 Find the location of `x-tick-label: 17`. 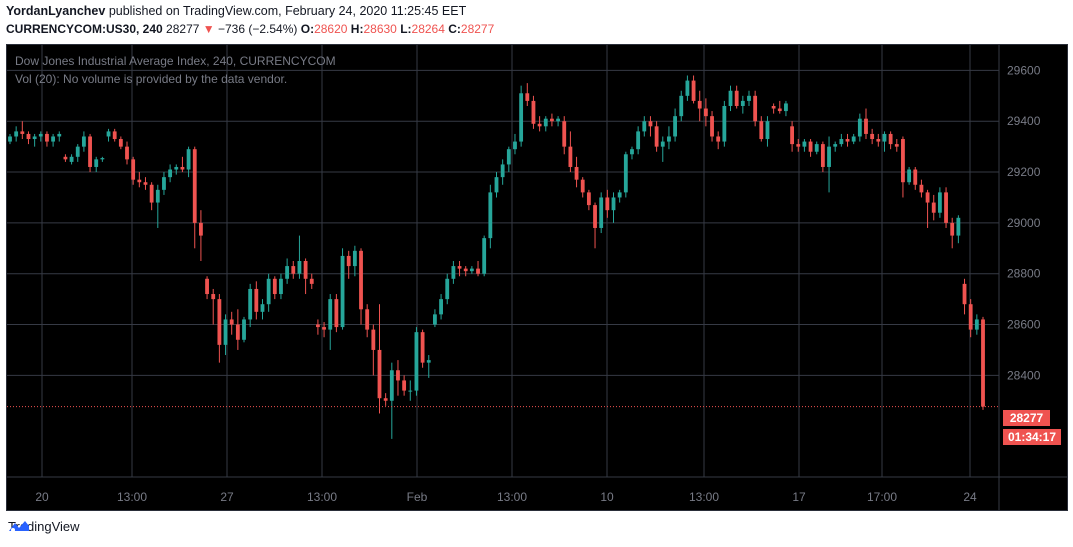

x-tick-label: 17 is located at coordinates (799, 497).